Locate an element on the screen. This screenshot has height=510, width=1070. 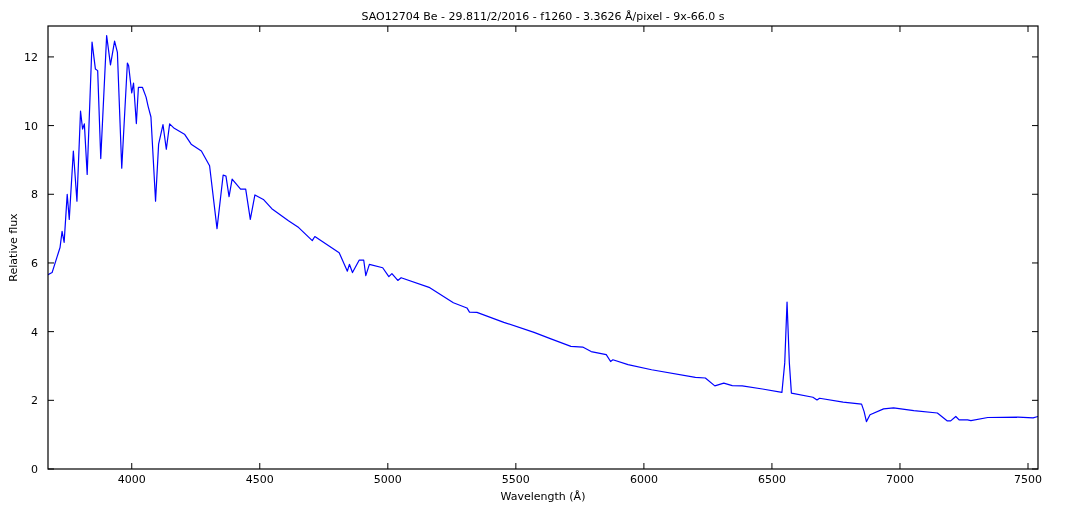
y-tick-label: 12 is located at coordinates (31, 57).